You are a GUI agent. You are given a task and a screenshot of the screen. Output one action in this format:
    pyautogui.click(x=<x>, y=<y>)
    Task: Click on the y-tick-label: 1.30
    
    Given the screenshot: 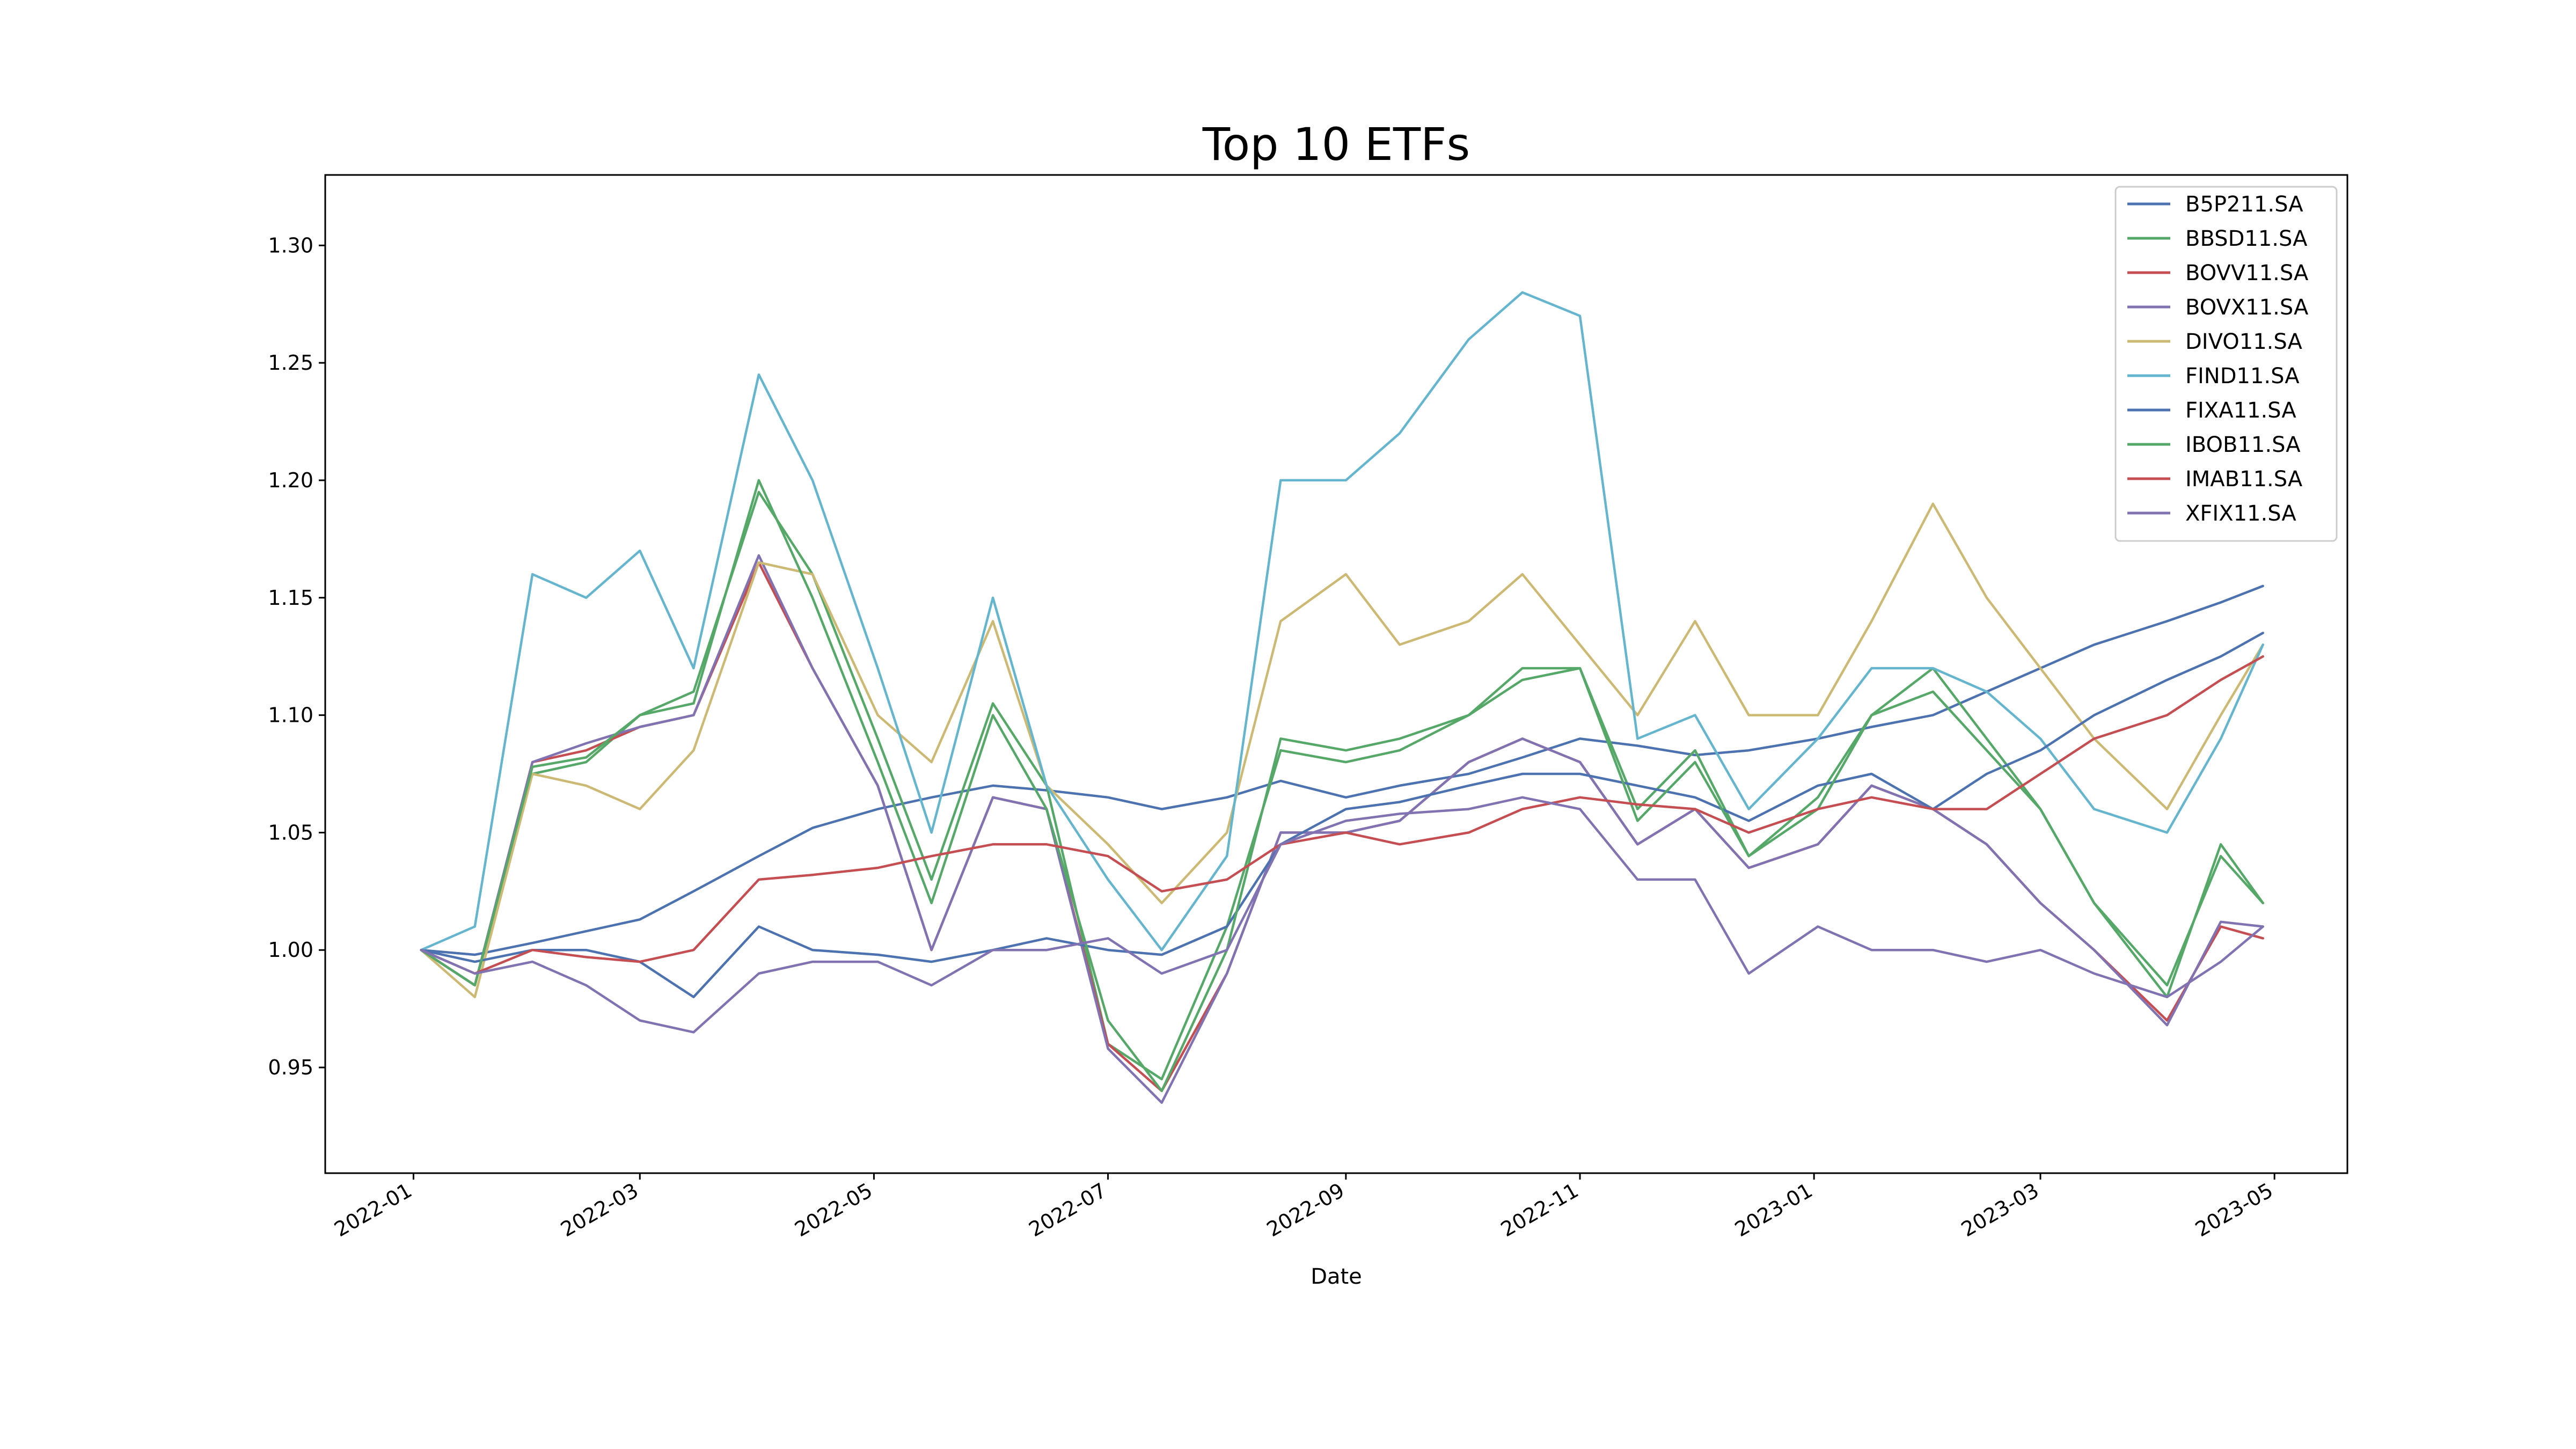 What is the action you would take?
    pyautogui.click(x=290, y=245)
    